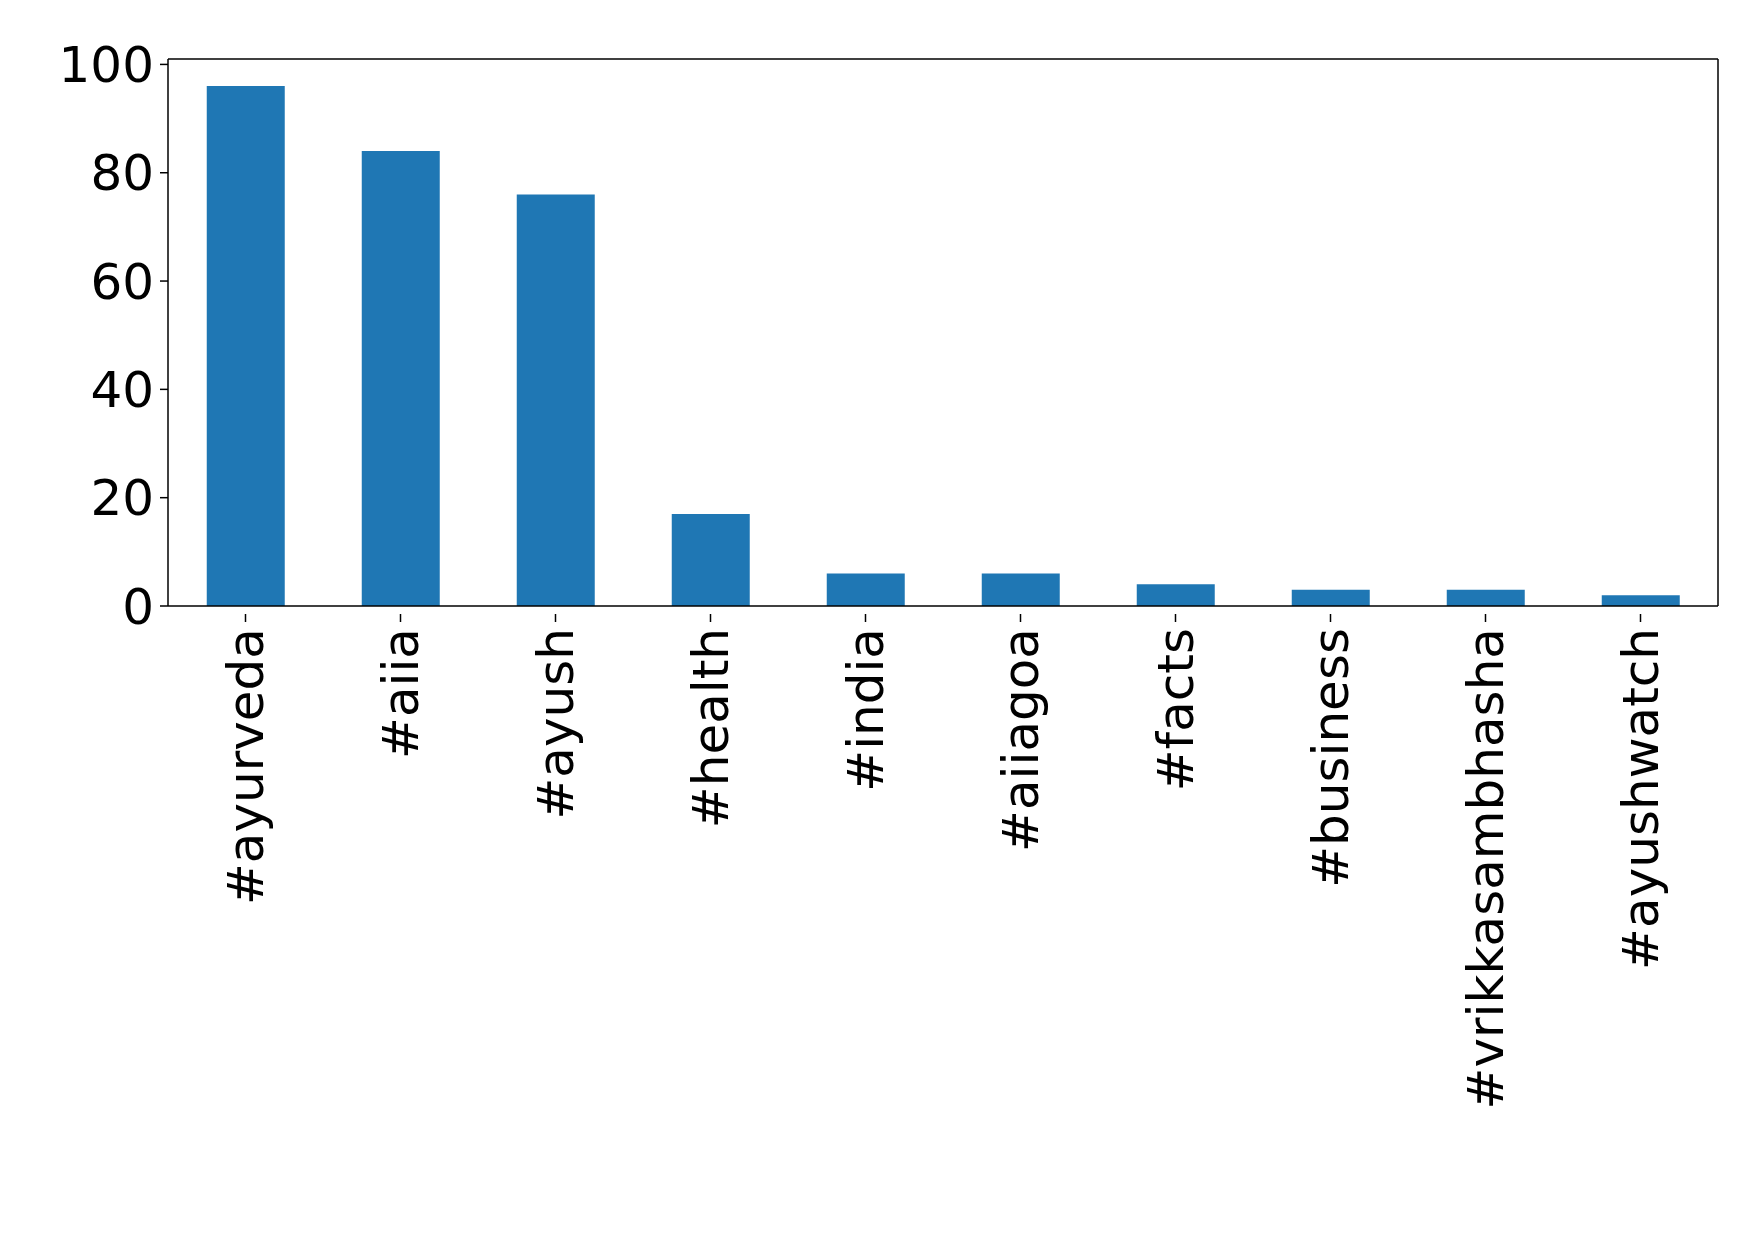 The image size is (1758, 1248). Describe the element at coordinates (710, 728) in the screenshot. I see `x-tick-label: #health` at that location.